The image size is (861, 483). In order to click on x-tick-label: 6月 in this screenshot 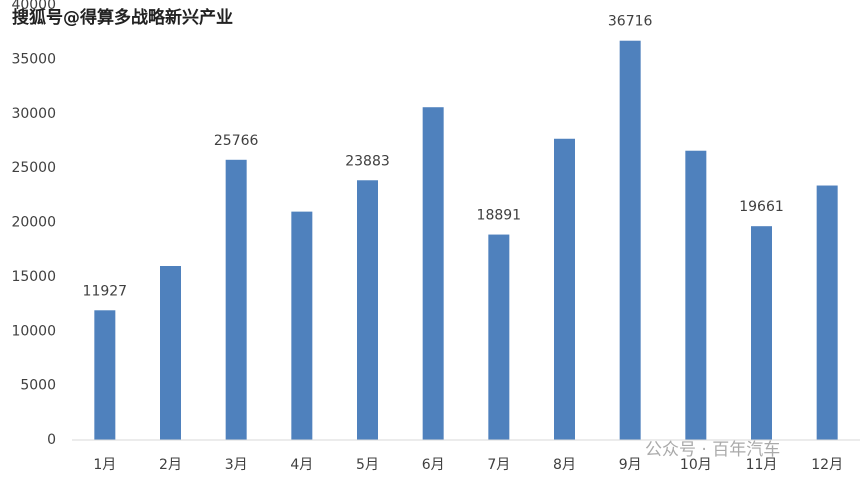, I will do `click(433, 465)`.